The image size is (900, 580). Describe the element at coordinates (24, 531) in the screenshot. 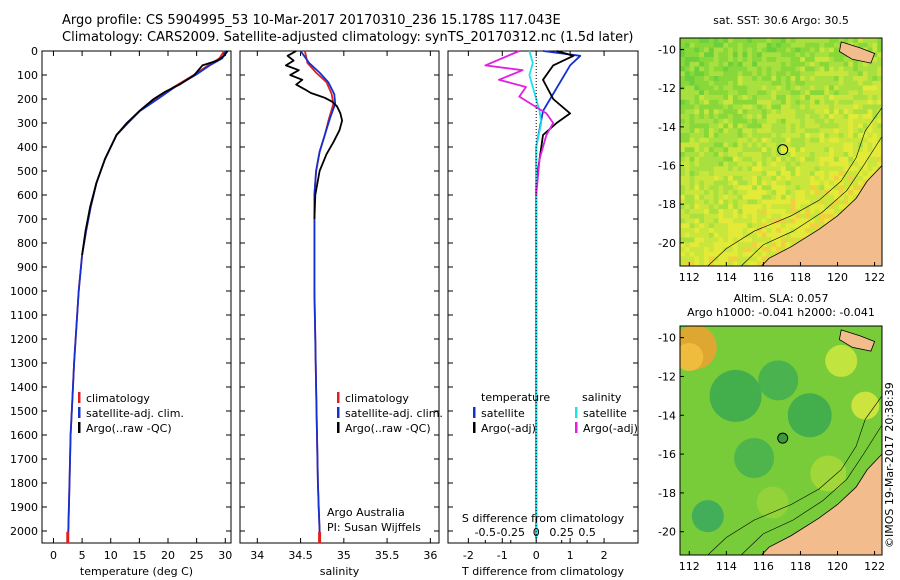

I see `ytick-label: 2000` at that location.